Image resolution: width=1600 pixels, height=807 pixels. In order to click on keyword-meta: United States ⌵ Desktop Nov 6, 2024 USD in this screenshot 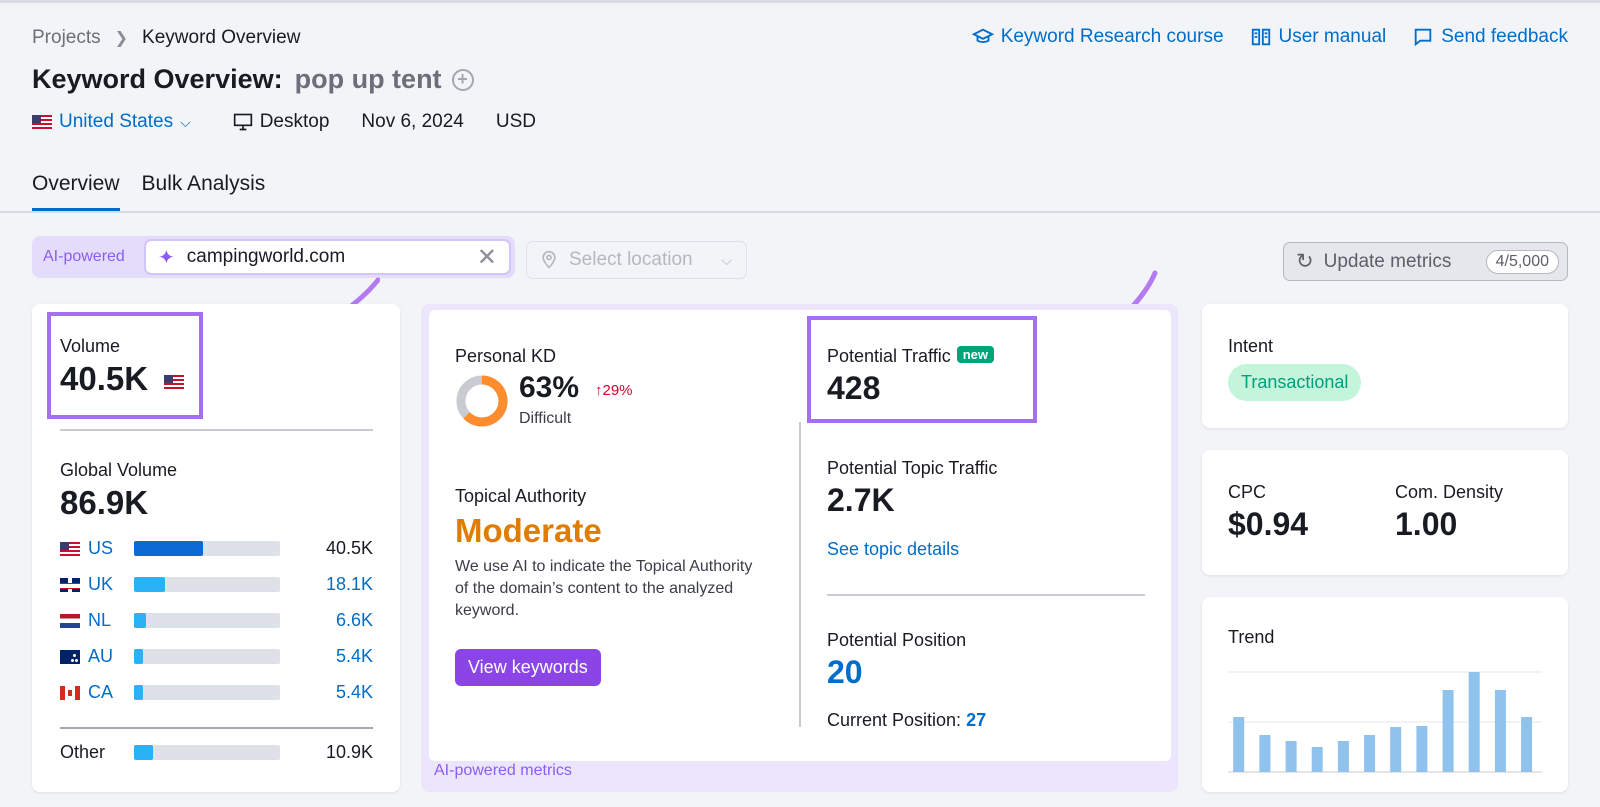, I will do `click(284, 122)`.